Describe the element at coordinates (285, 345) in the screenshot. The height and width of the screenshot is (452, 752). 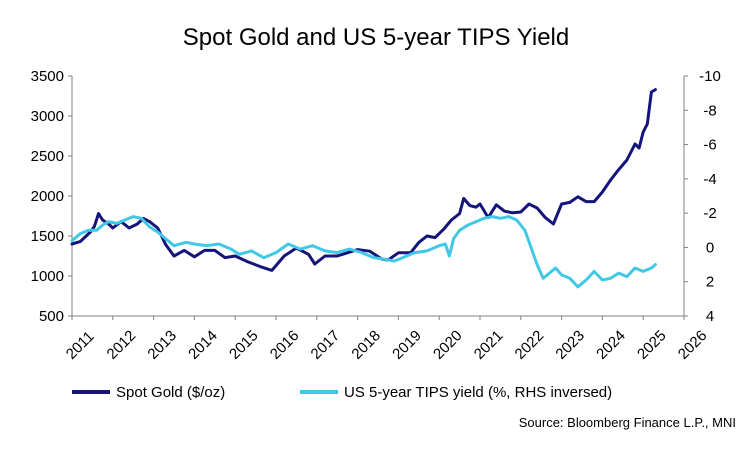
I see `x-tick-label: 2016` at that location.